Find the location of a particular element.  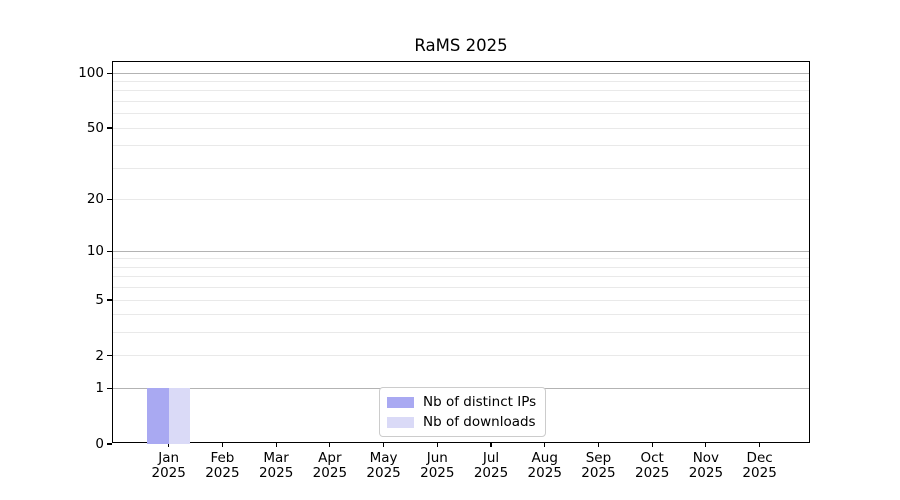

legend-swatch-downloads is located at coordinates (400, 422).